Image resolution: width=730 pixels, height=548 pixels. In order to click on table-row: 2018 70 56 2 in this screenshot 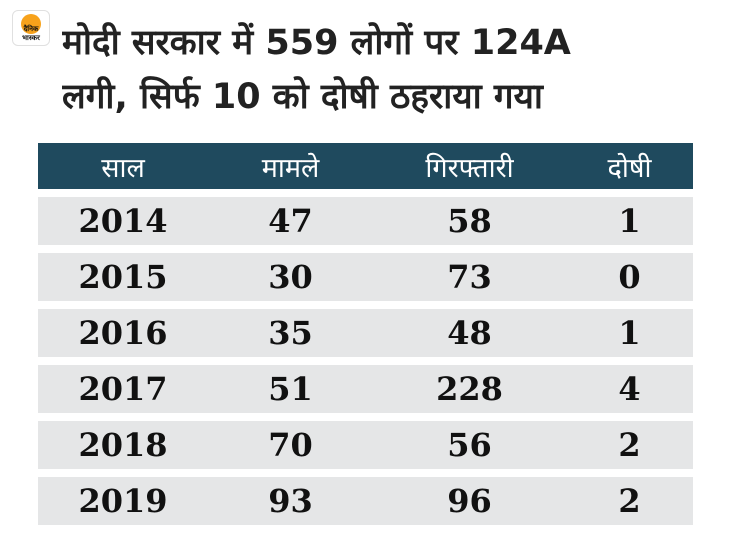, I will do `click(365, 445)`.